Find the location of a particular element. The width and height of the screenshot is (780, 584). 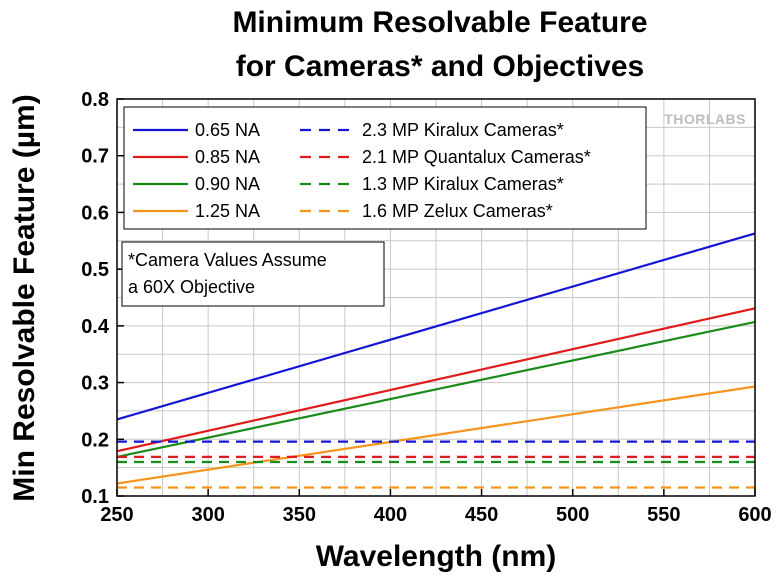

x-tick-label: 500 is located at coordinates (572, 515).